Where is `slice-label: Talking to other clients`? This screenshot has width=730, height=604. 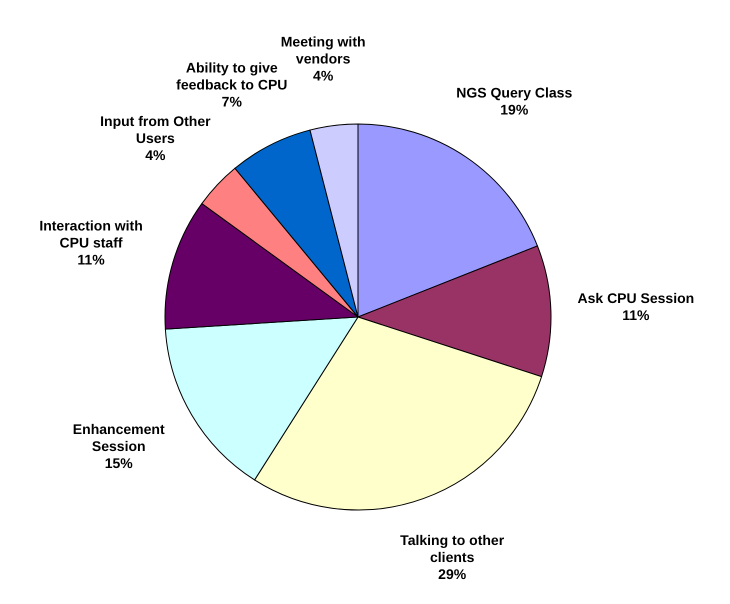
slice-label: Talking to other clients is located at coordinates (452, 549).